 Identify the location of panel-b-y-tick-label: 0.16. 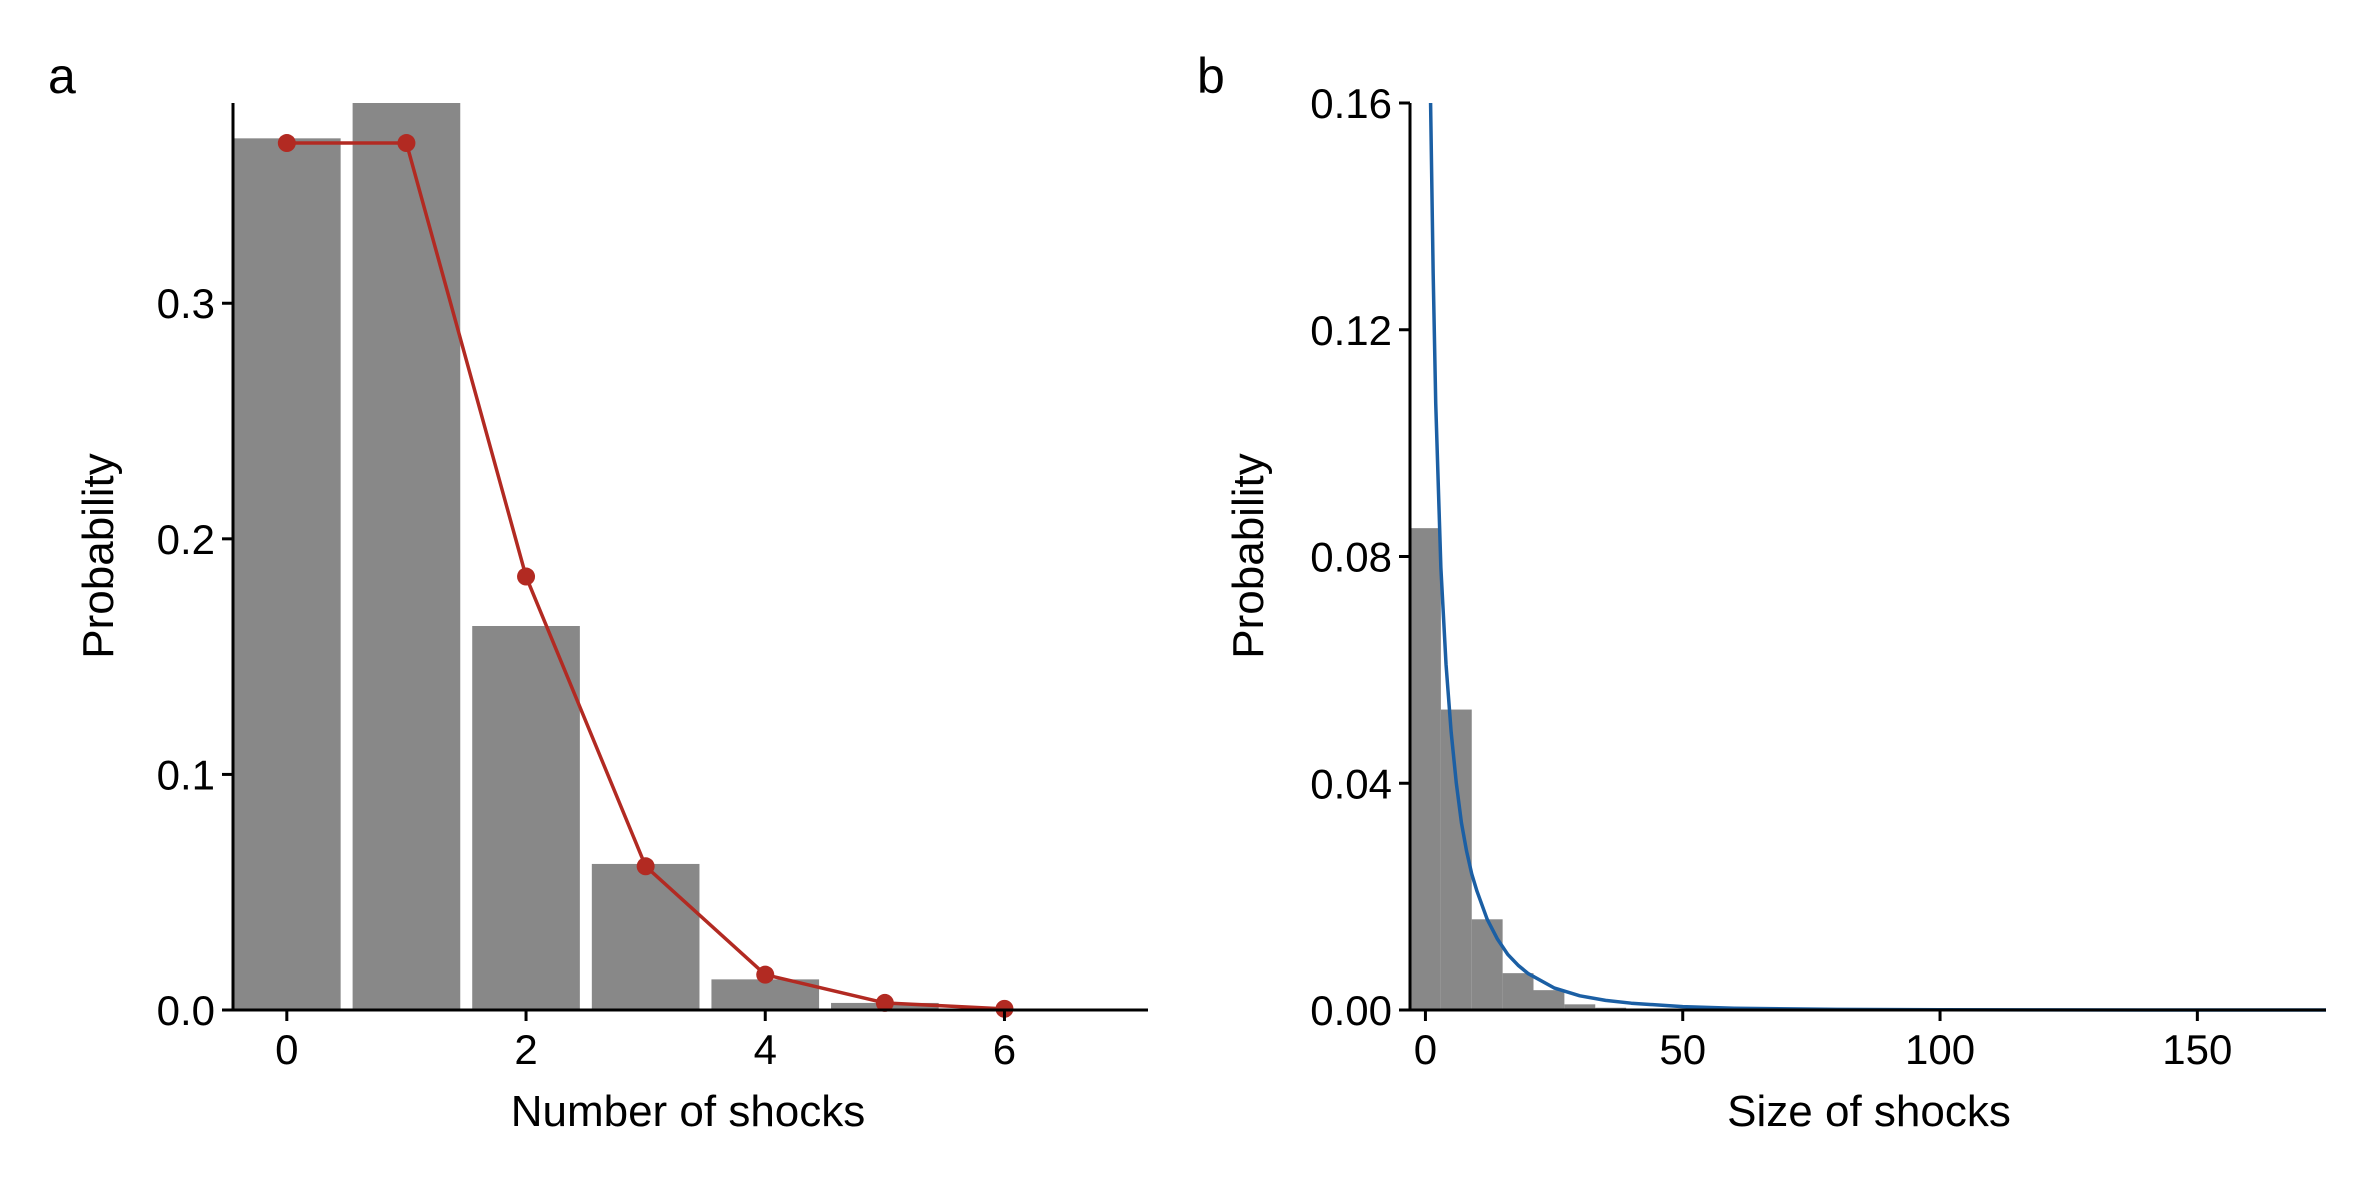
(1351, 103).